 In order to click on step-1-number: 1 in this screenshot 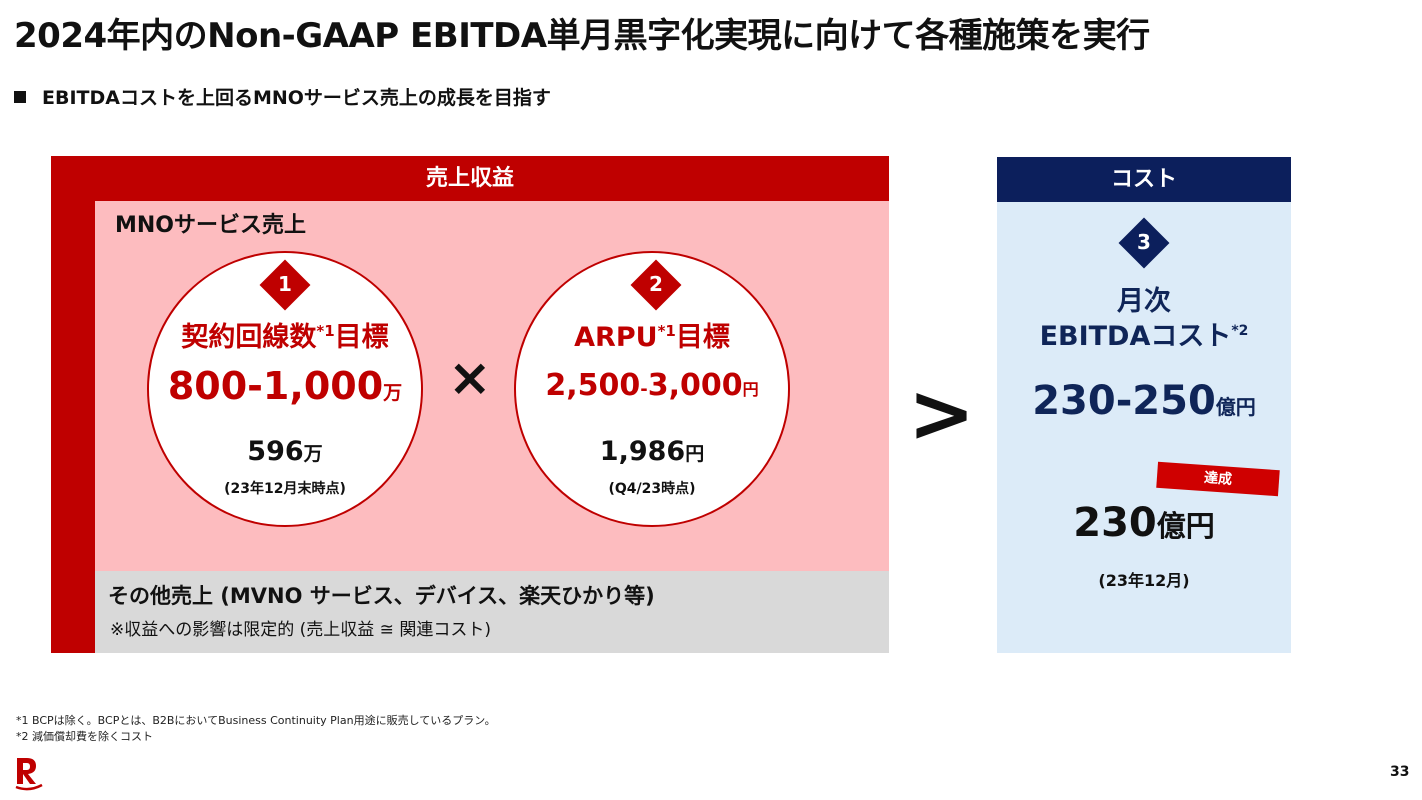, I will do `click(285, 284)`.